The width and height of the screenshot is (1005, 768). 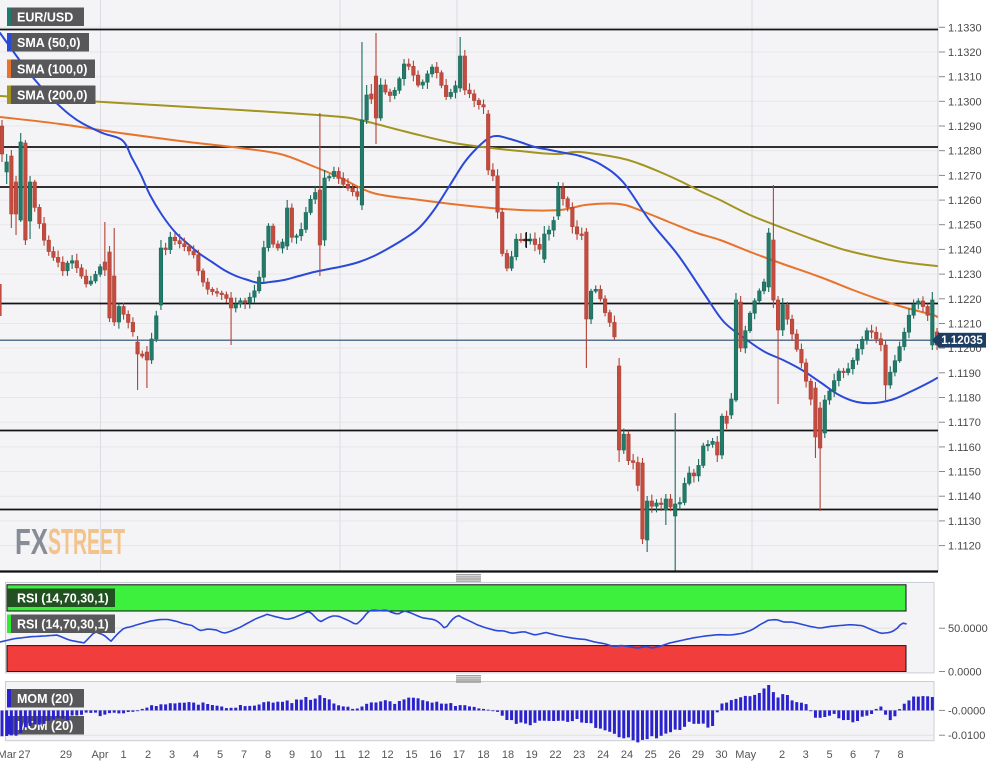 What do you see at coordinates (459, 755) in the screenshot?
I see `svg-text: 17` at bounding box center [459, 755].